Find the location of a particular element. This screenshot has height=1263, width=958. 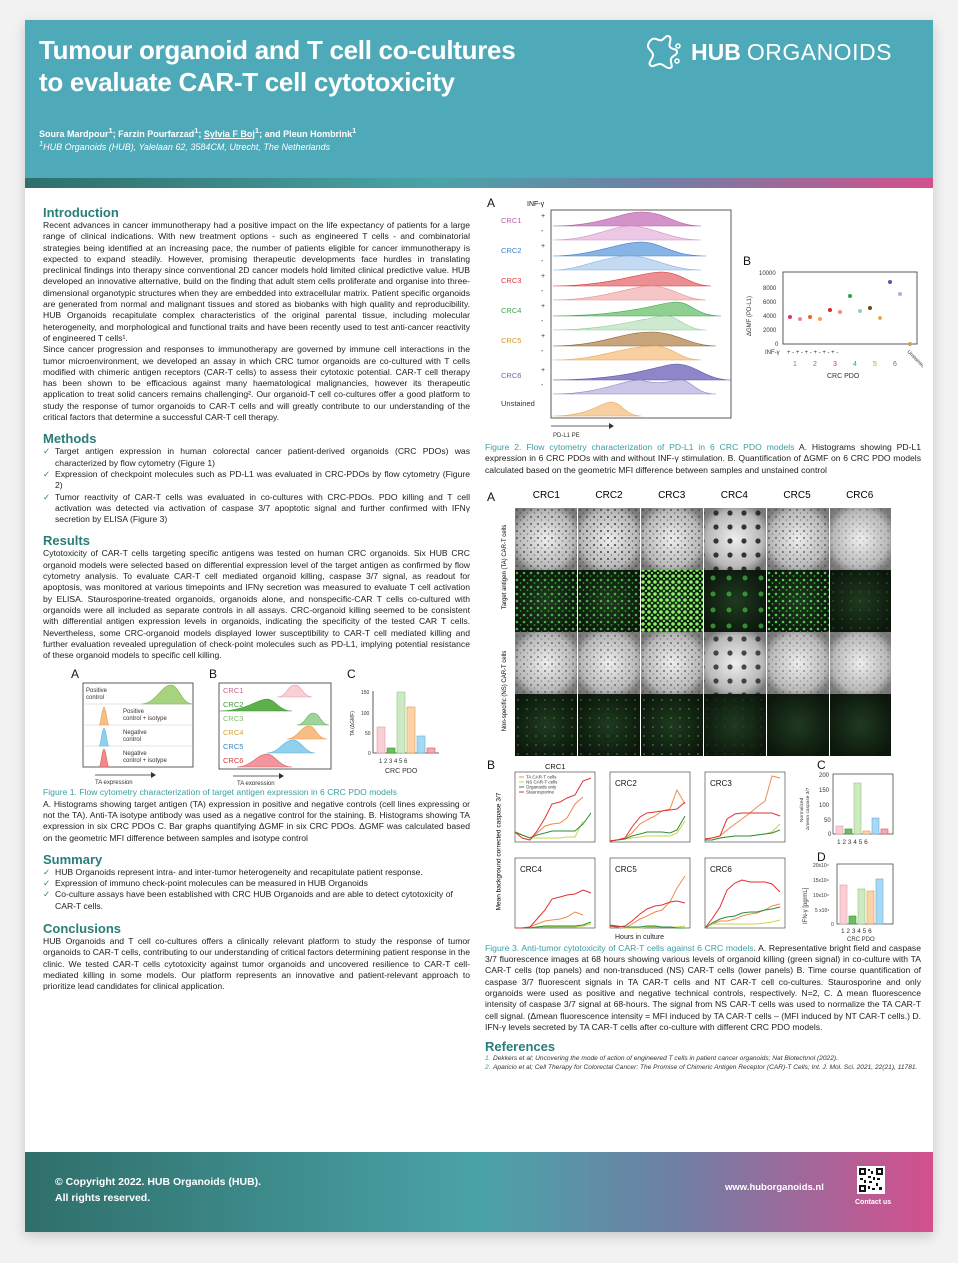

svg-text: TA expression is located at coordinates (256, 783).